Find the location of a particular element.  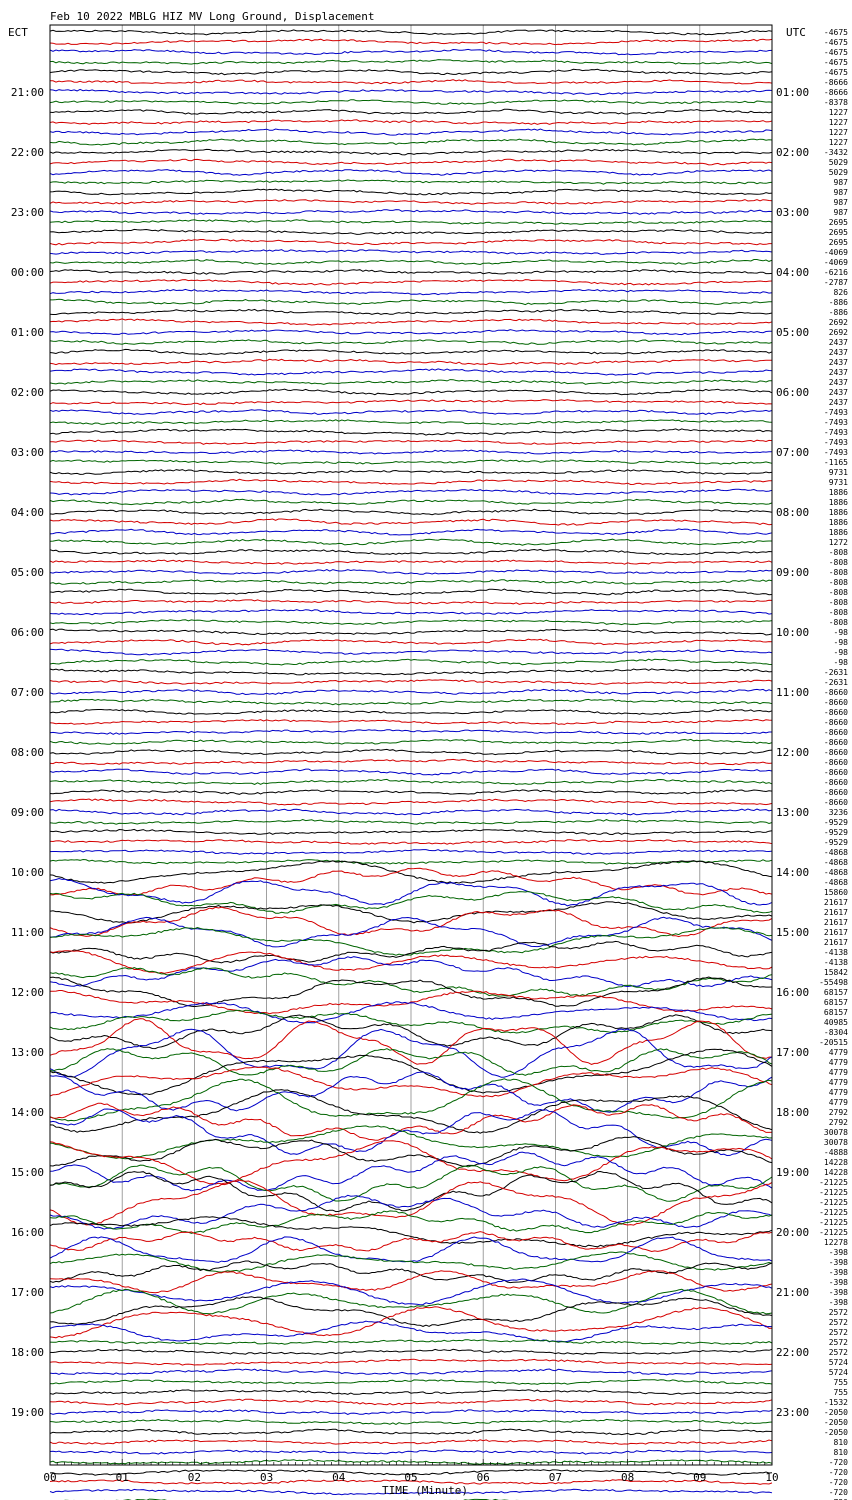

right-hour-label: 06:00 is located at coordinates (792, 392).